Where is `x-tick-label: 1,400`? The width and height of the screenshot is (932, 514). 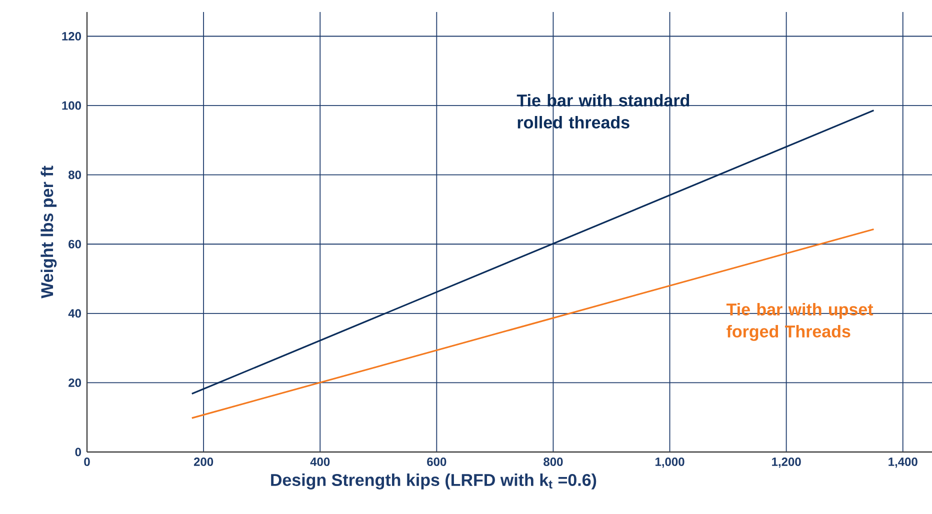 x-tick-label: 1,400 is located at coordinates (903, 463).